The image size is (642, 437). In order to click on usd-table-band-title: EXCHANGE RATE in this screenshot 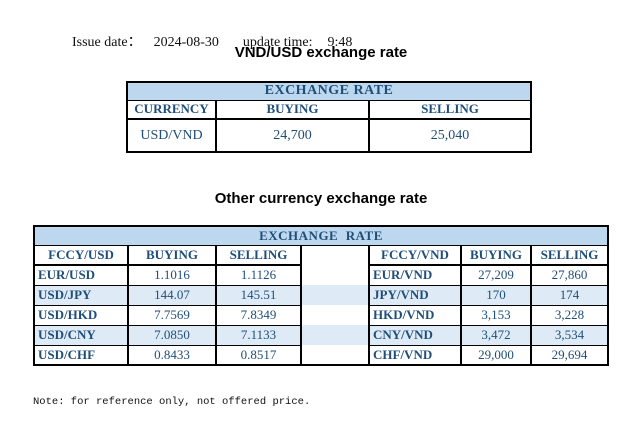, I will do `click(329, 91)`.